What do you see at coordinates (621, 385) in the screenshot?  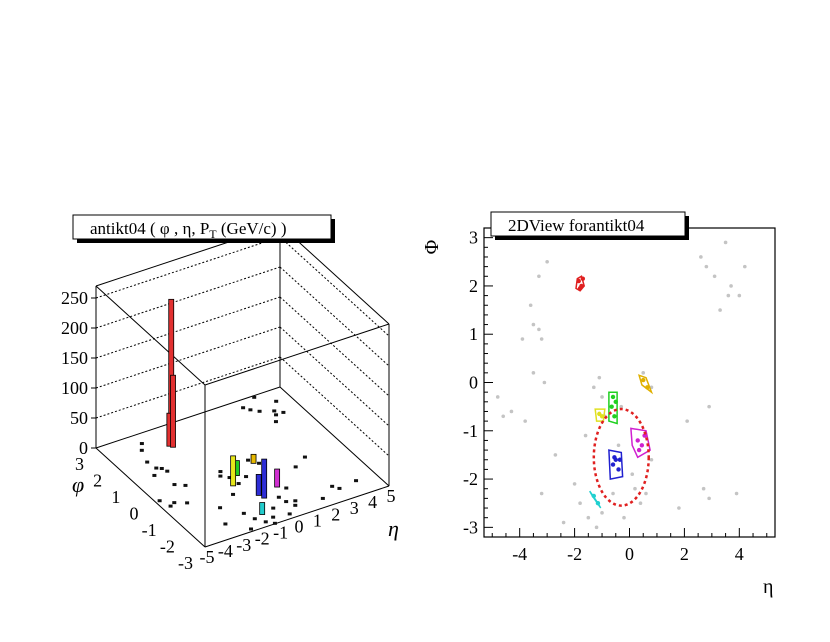 I see `view2d-background-points` at bounding box center [621, 385].